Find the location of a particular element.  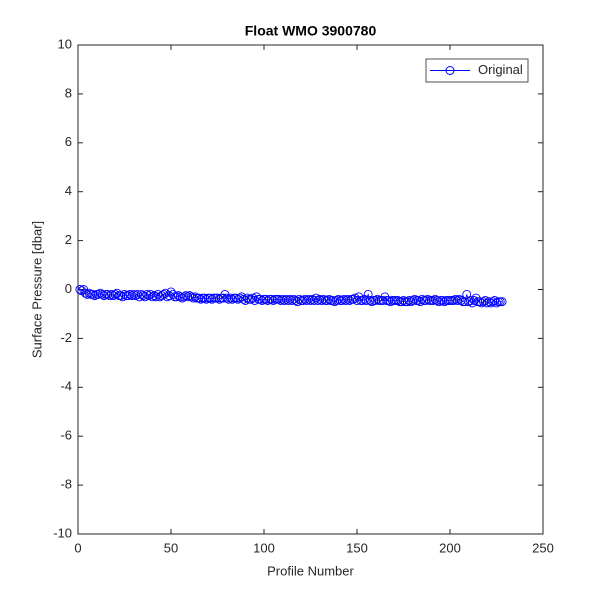

y-tick-label: -8 is located at coordinates (66, 484).